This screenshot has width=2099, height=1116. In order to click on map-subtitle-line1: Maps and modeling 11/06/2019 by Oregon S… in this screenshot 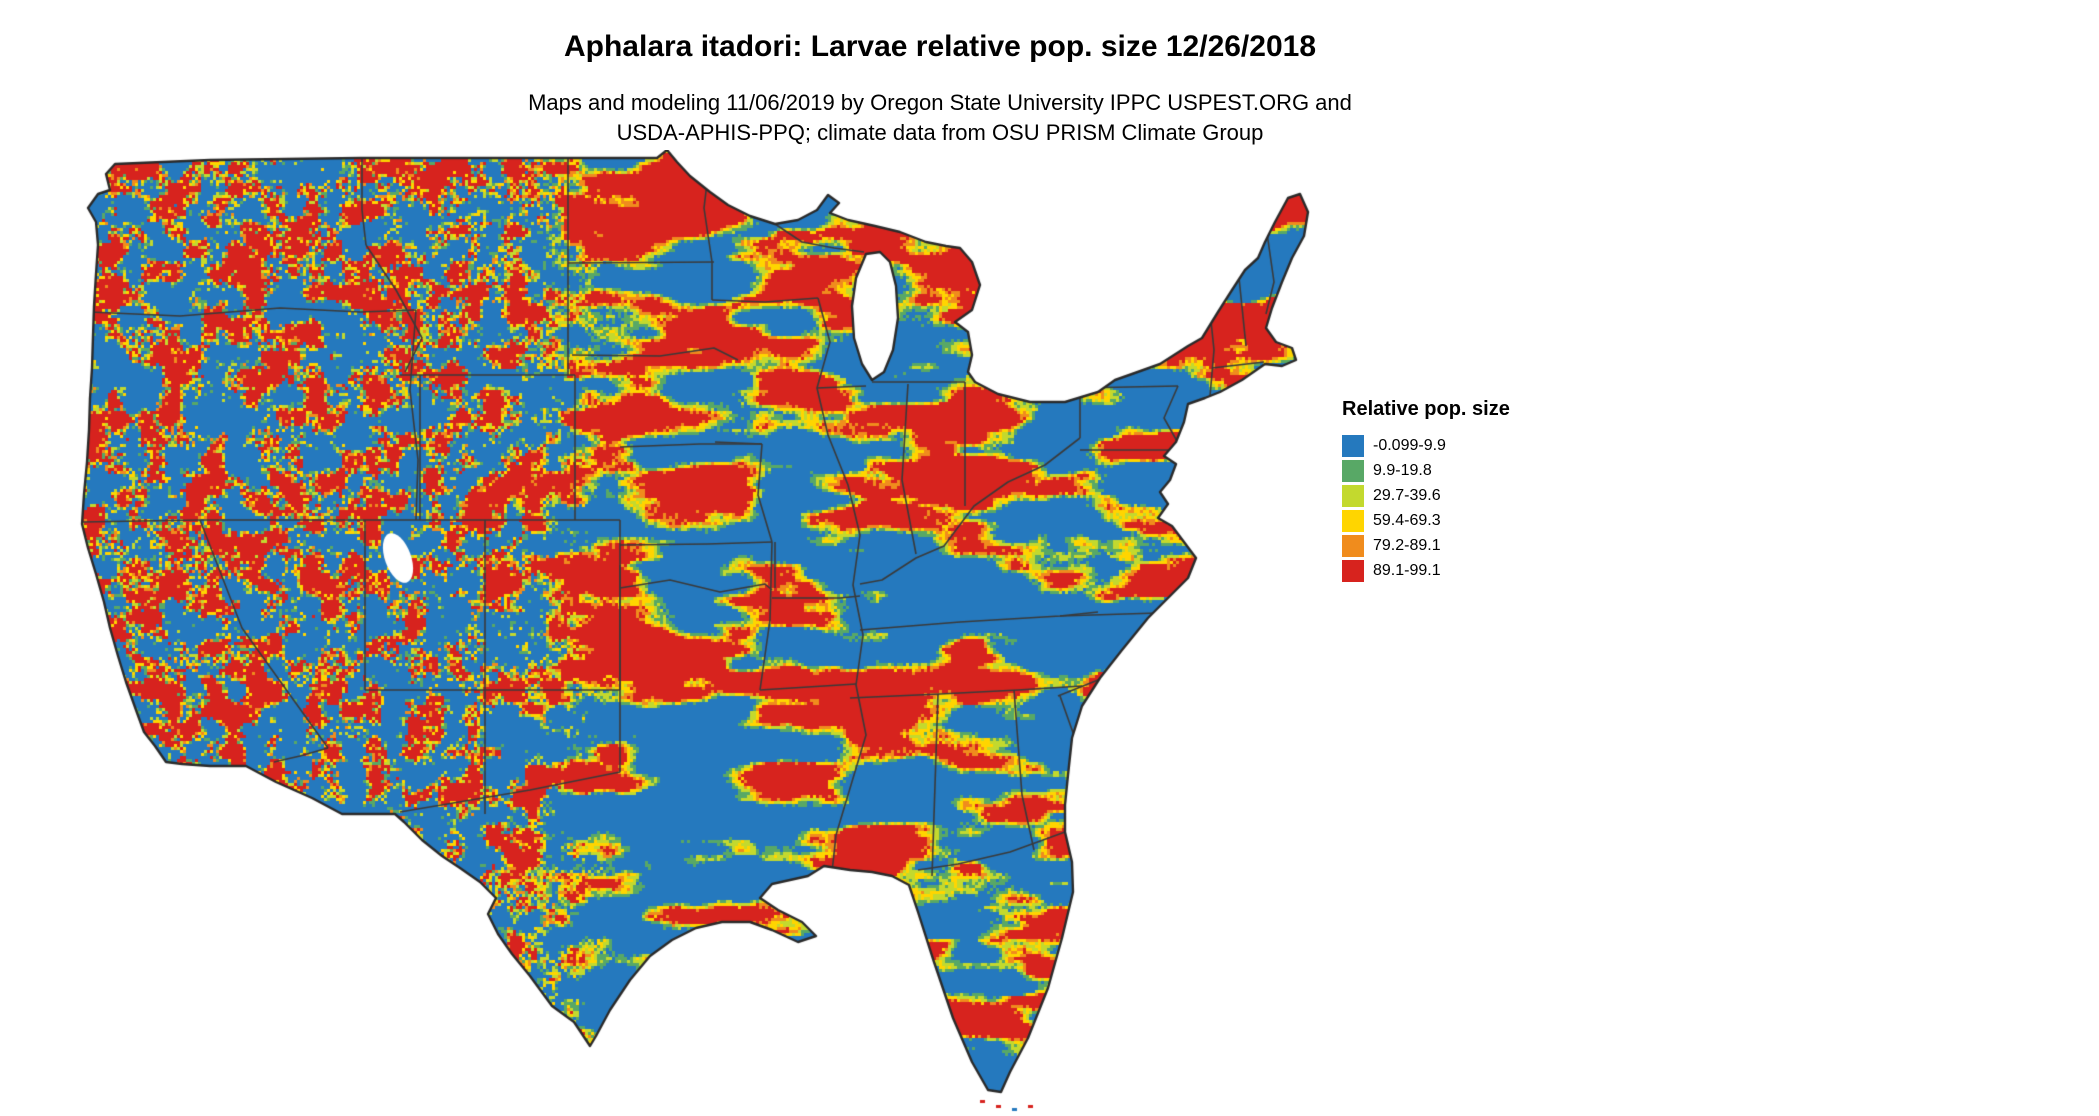, I will do `click(940, 102)`.